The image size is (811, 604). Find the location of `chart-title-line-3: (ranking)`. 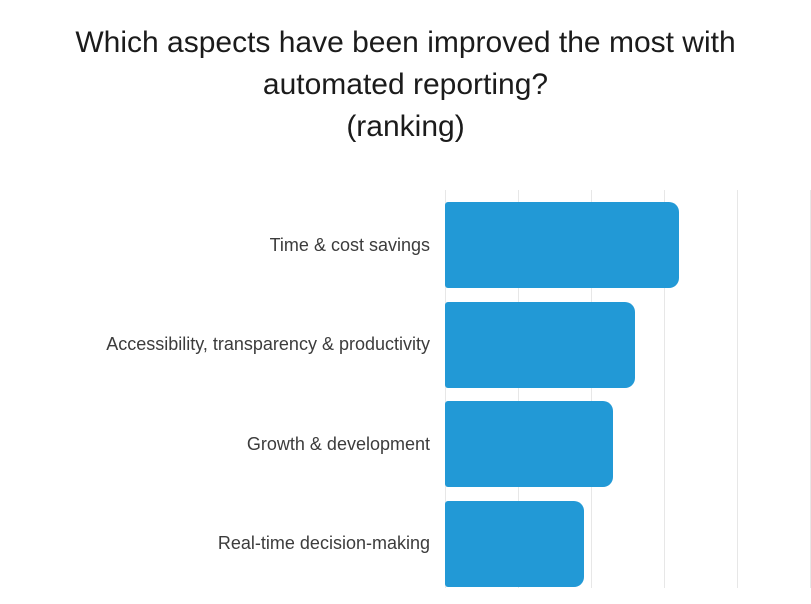

chart-title-line-3: (ranking) is located at coordinates (405, 126).